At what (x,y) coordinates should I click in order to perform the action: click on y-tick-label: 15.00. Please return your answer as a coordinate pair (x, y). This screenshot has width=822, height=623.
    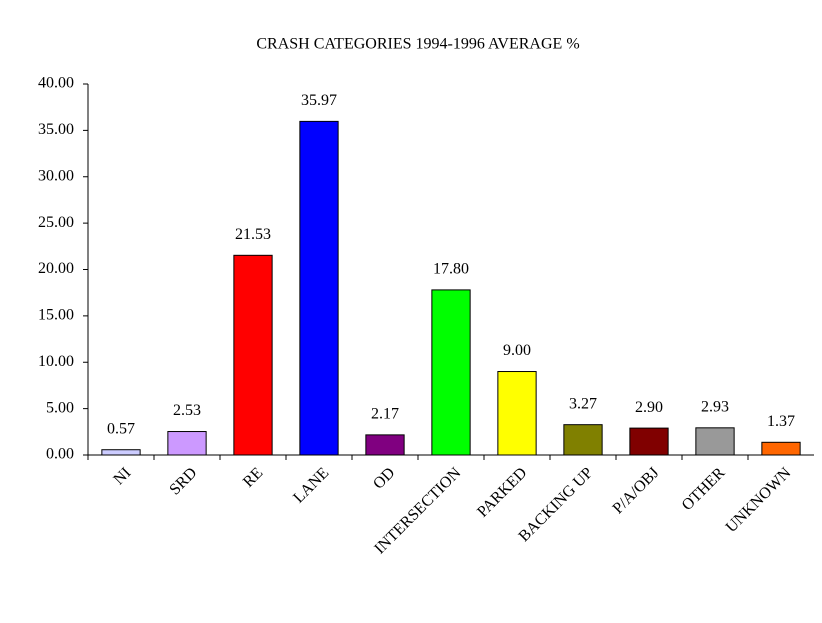
    Looking at the image, I should click on (56, 315).